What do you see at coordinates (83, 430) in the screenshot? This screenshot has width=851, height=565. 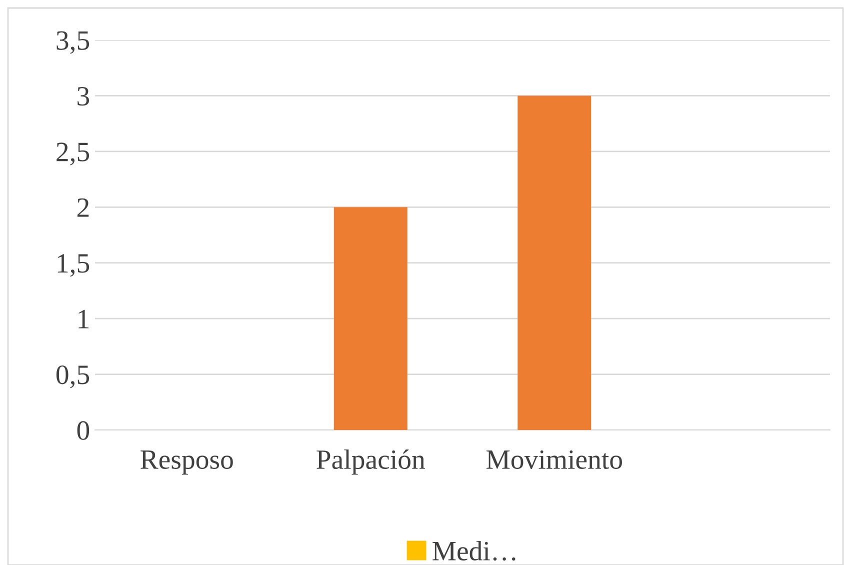 I see `y-tick-label: 0` at bounding box center [83, 430].